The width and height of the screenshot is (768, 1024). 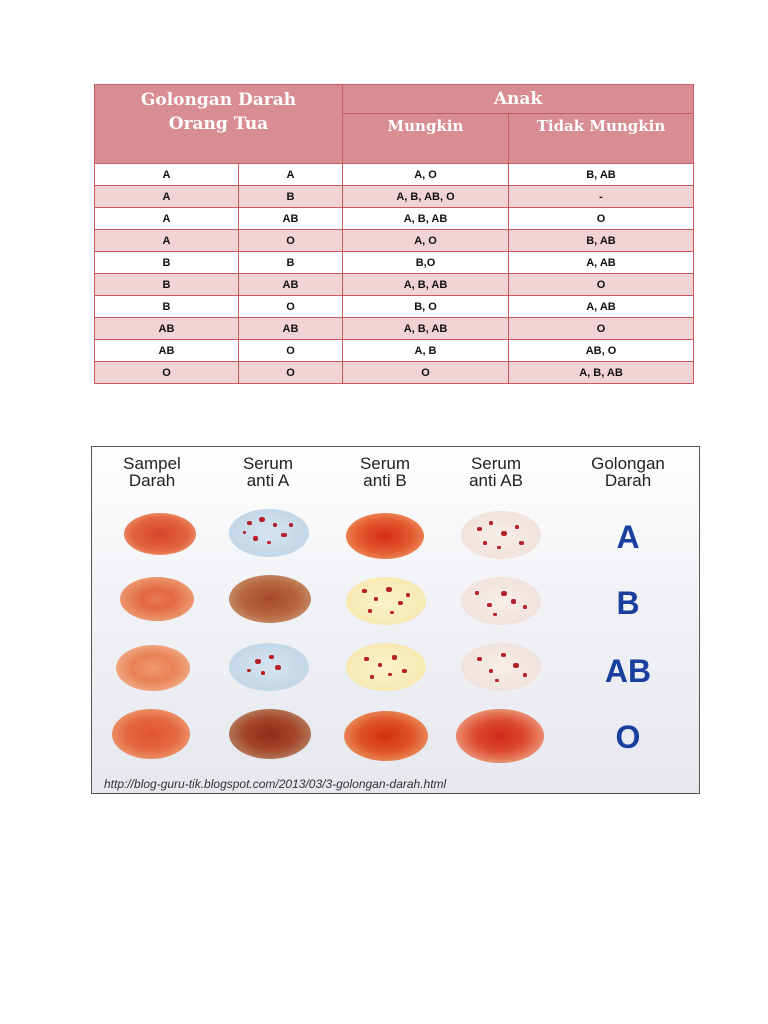 What do you see at coordinates (269, 667) in the screenshot?
I see `anti-a-drop-agglutinated` at bounding box center [269, 667].